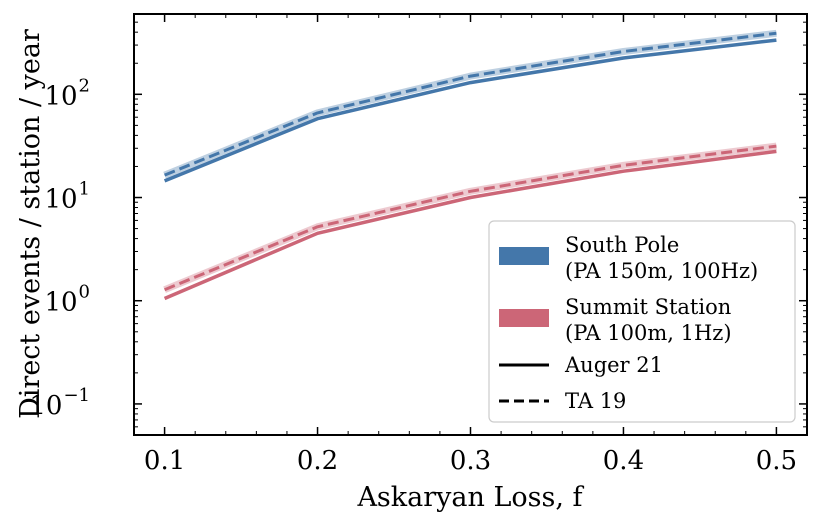 The width and height of the screenshot is (822, 525). Describe the element at coordinates (470, 497) in the screenshot. I see `x-axis-label: Askaryan Loss, f` at that location.